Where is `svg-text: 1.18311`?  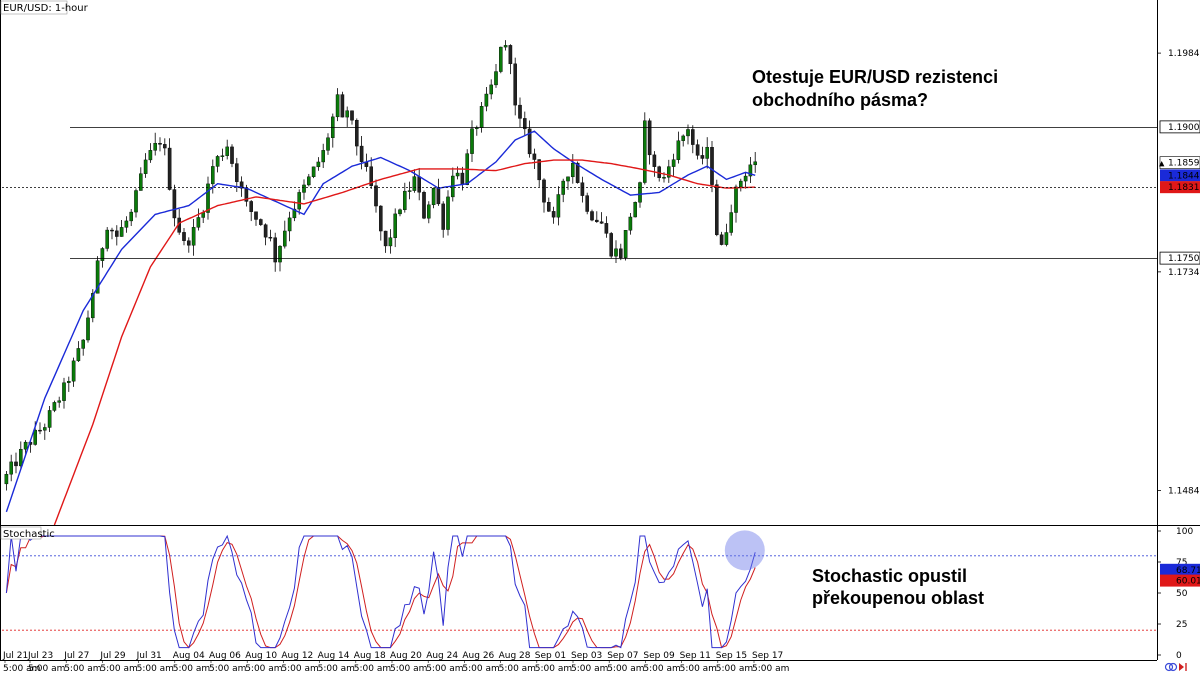
svg-text: 1.18311 is located at coordinates (1184, 188).